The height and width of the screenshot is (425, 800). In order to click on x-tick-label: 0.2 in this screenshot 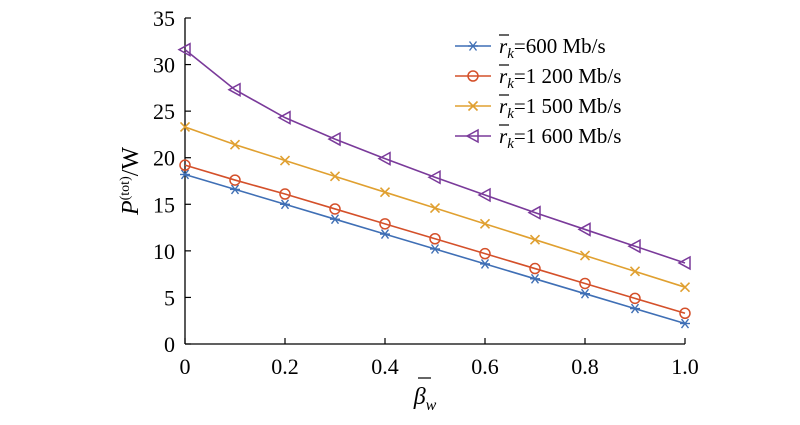, I will do `click(285, 366)`.